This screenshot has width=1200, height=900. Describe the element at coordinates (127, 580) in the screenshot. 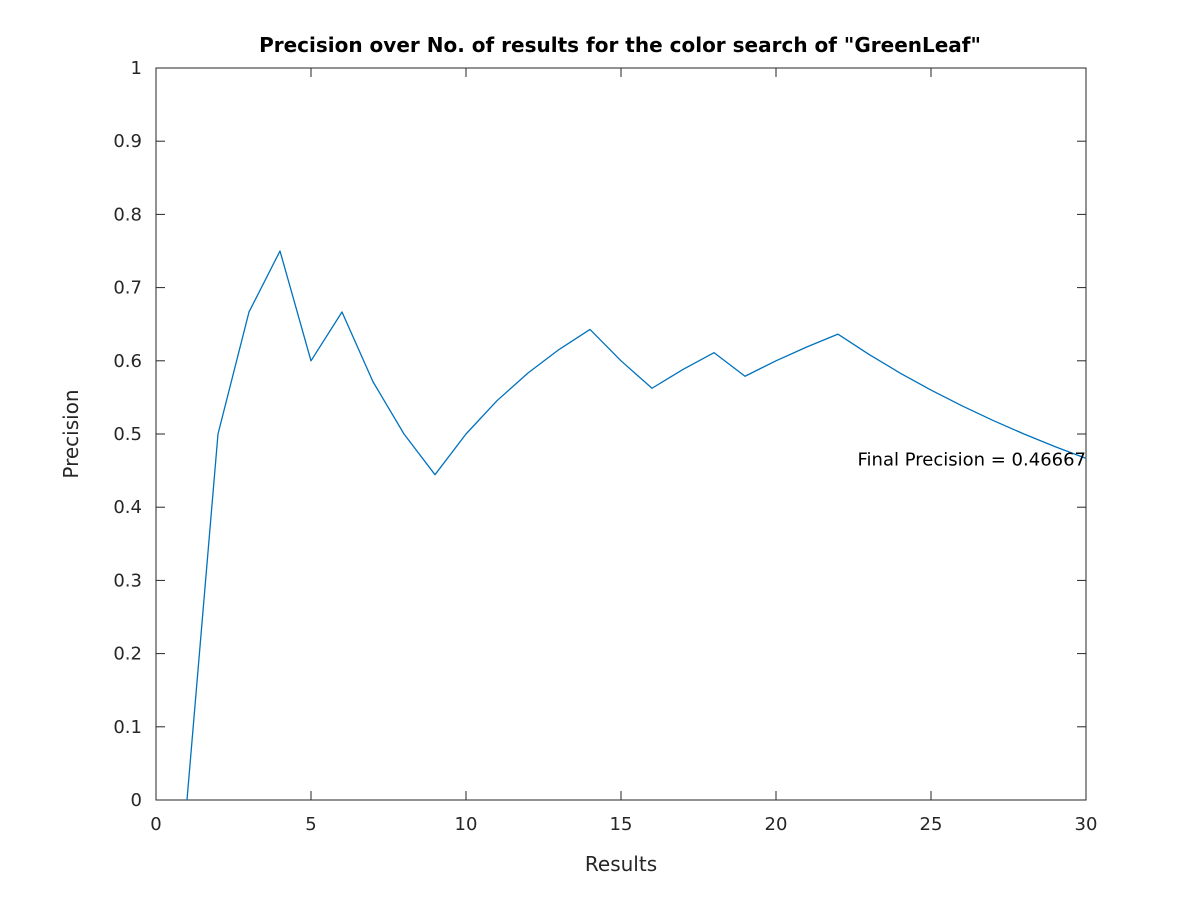

I see `y-tick-label: 0.3` at that location.